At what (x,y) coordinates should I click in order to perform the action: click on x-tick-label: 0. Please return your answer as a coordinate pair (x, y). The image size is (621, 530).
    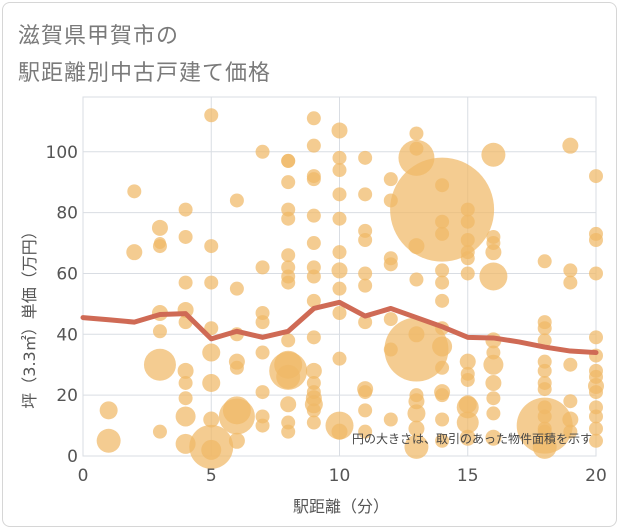
    Looking at the image, I should click on (83, 476).